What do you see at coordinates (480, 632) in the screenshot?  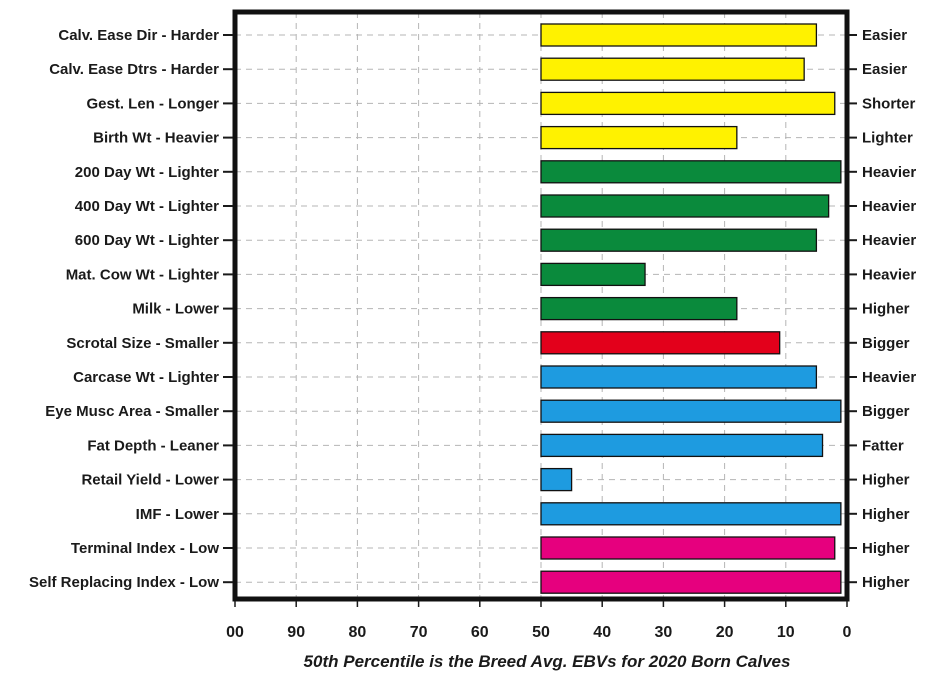 I see `x-tick-label: 60` at bounding box center [480, 632].